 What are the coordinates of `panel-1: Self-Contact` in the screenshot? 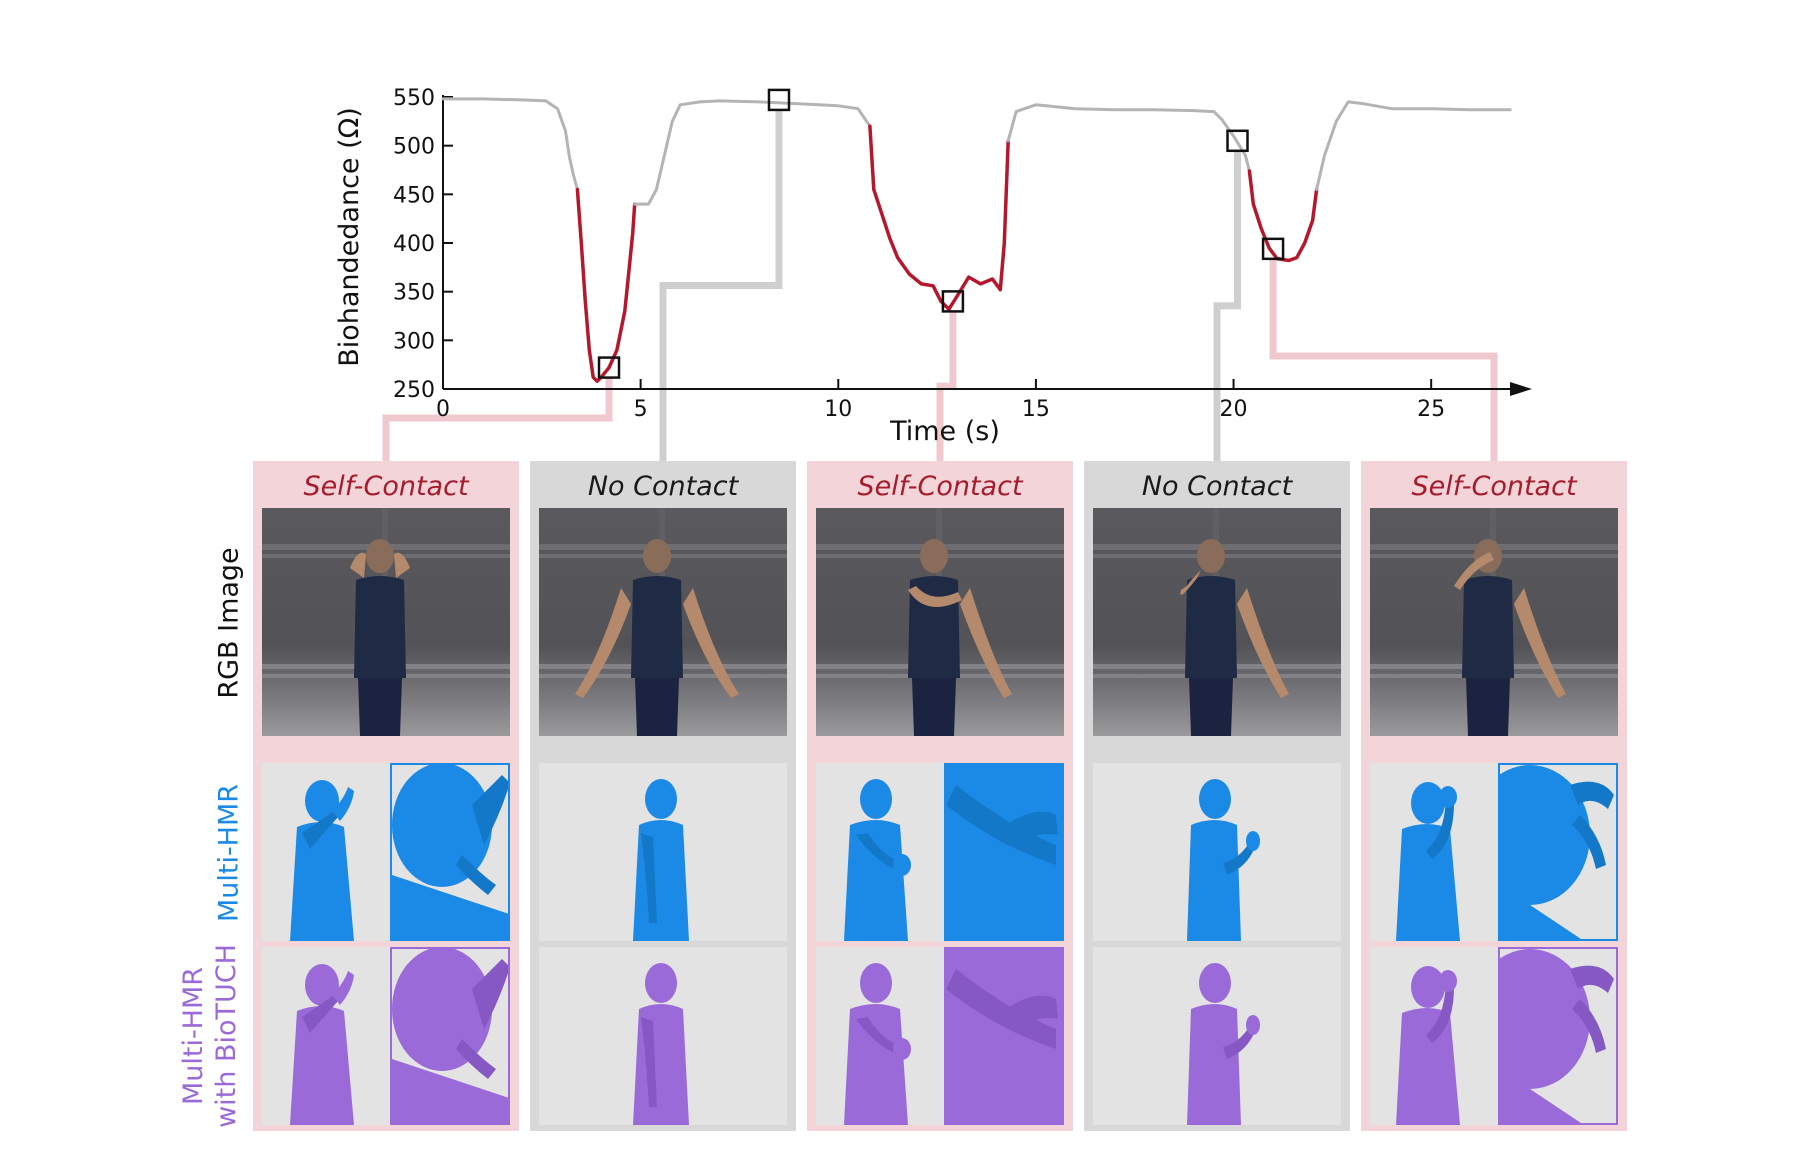 It's located at (386, 796).